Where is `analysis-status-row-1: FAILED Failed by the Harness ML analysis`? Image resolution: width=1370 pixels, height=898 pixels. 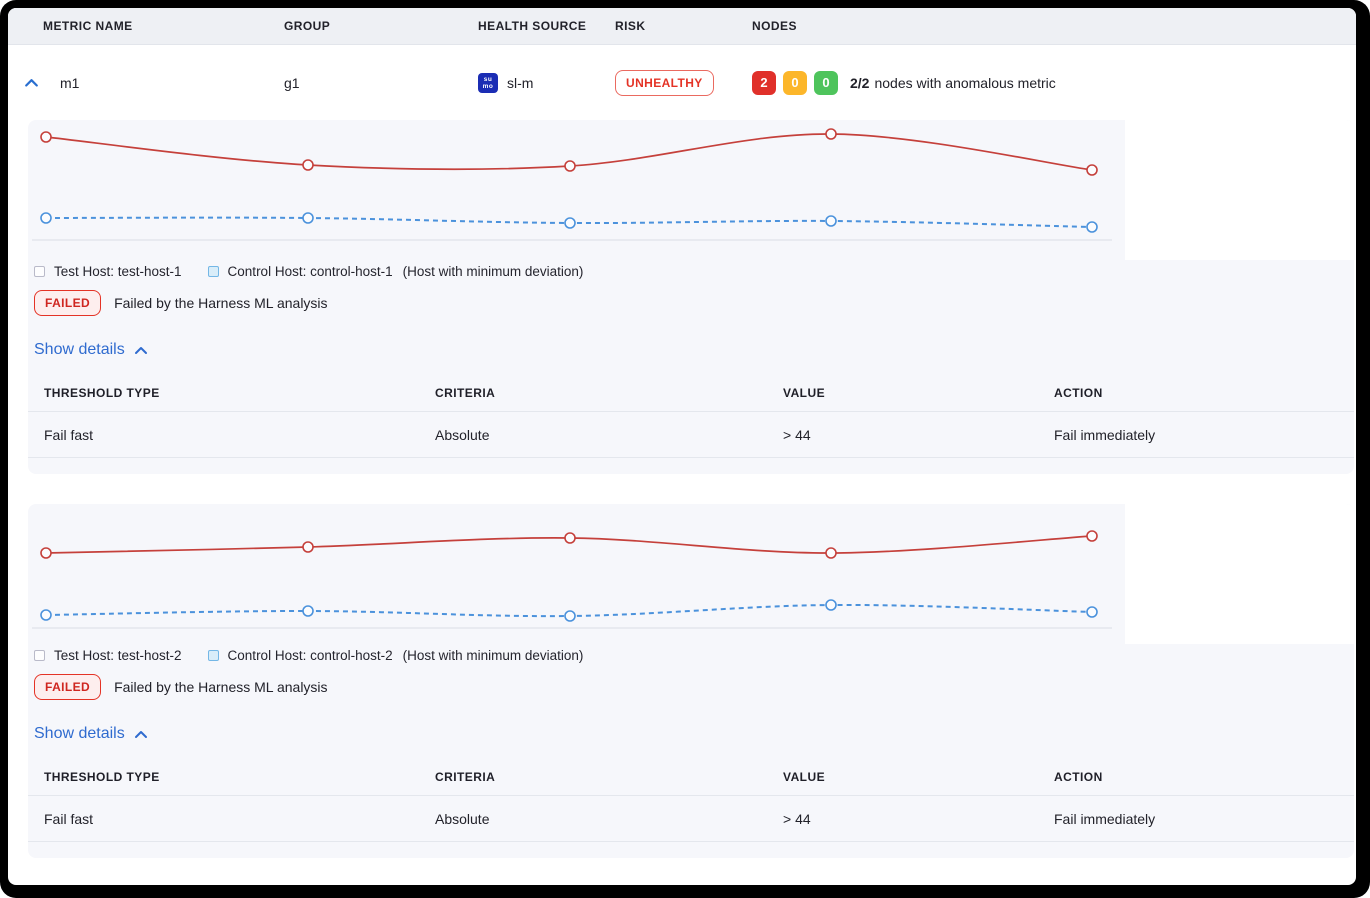
analysis-status-row-1: FAILED Failed by the Harness ML analysis is located at coordinates (694, 303).